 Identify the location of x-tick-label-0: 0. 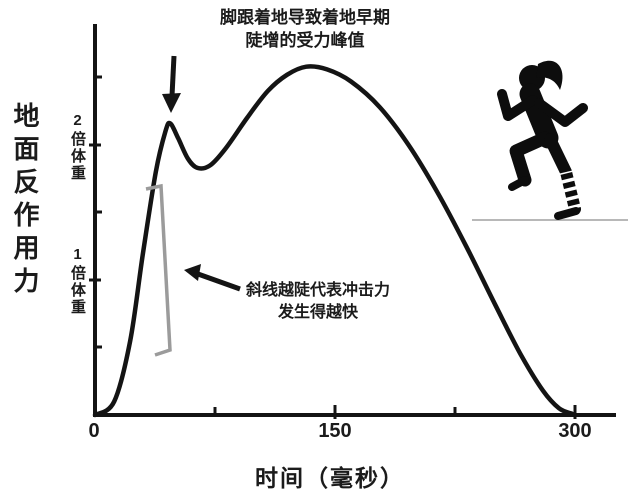
(94, 431).